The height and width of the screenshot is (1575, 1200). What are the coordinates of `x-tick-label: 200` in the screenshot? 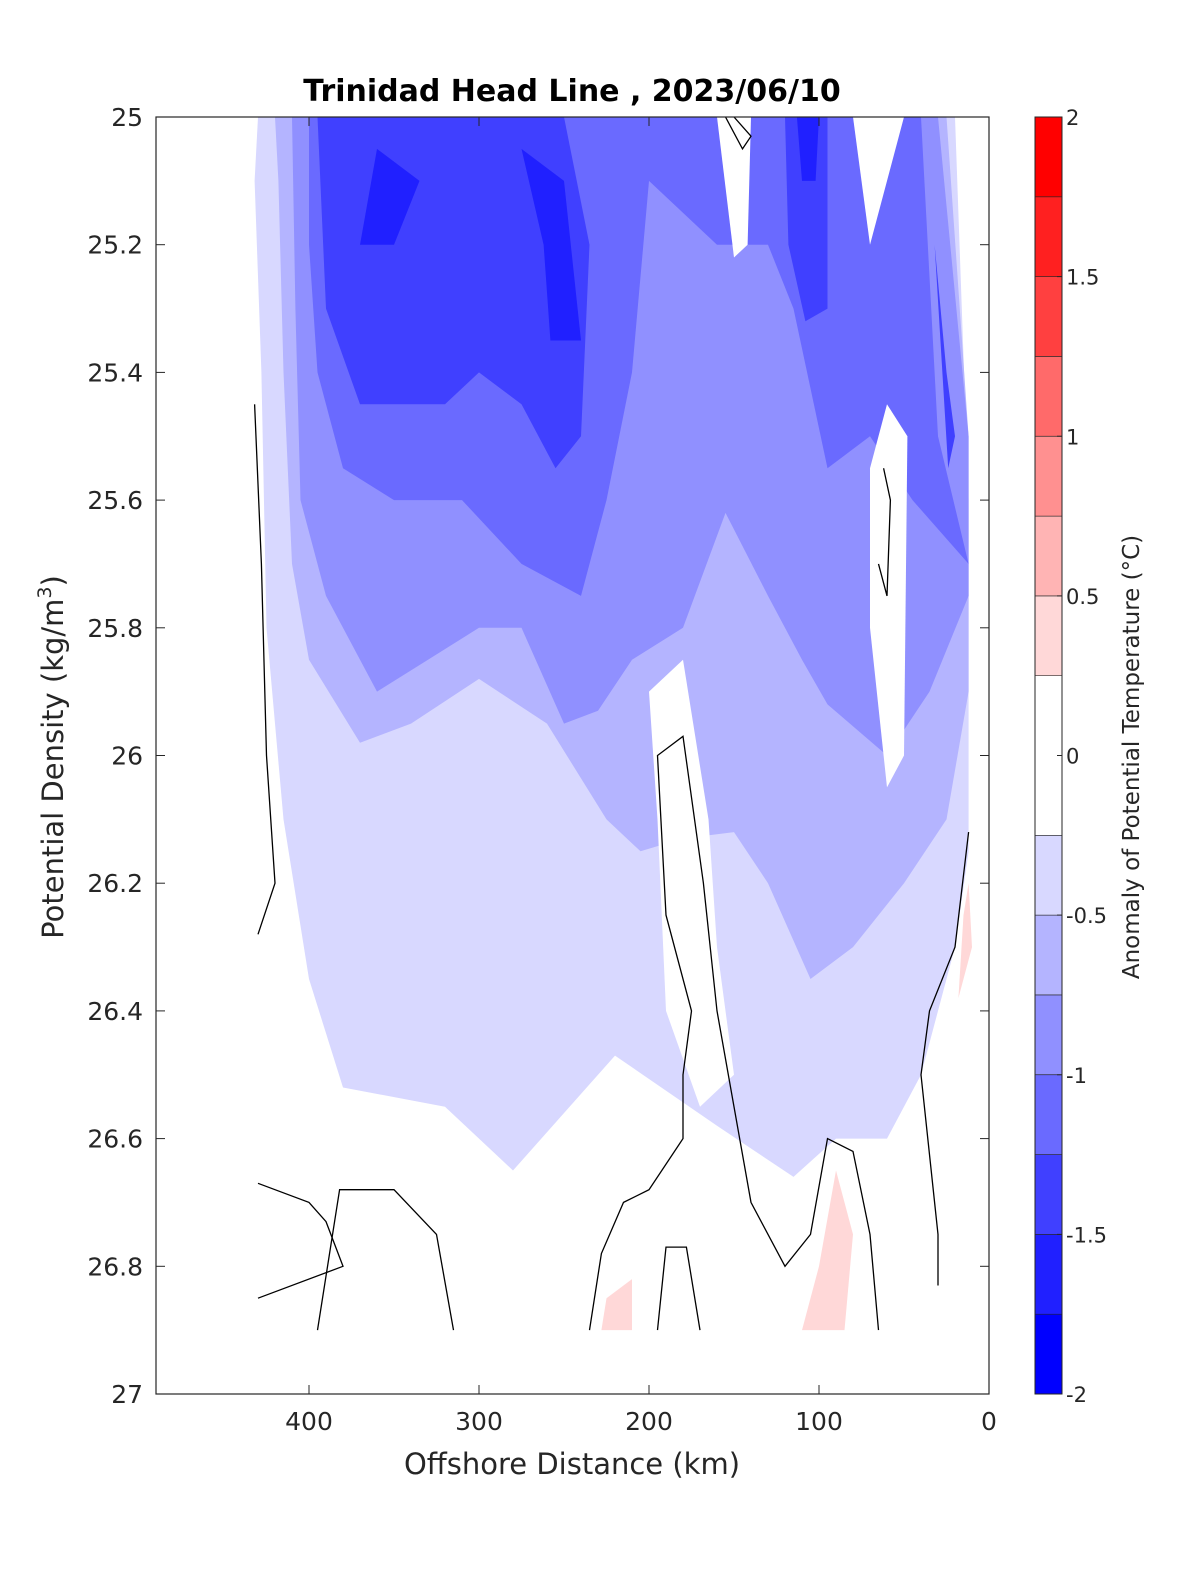 It's located at (649, 1421).